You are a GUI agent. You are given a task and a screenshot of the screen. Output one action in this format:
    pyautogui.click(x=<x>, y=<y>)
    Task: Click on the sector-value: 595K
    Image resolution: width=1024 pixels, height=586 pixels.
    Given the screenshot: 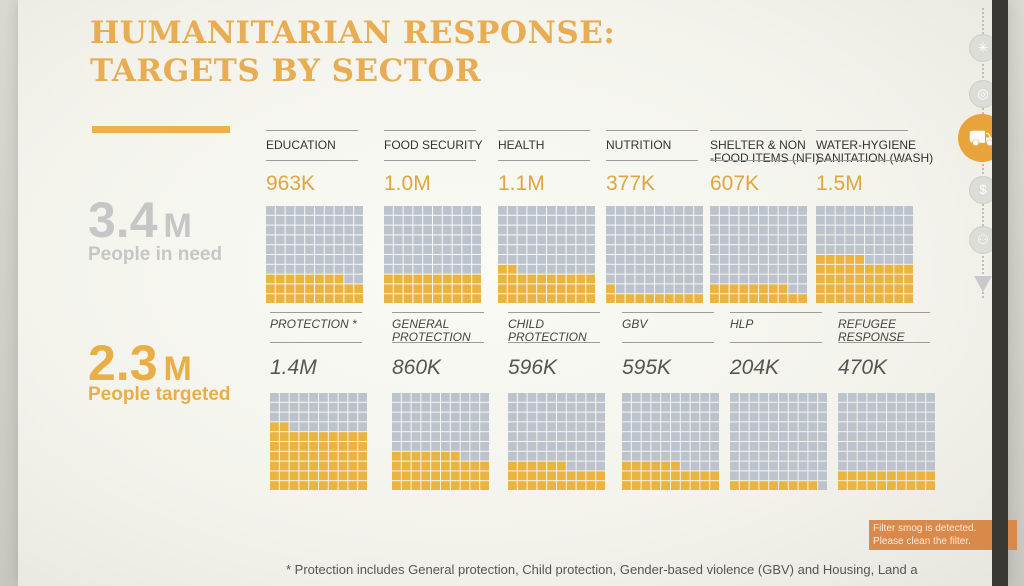 What is the action you would take?
    pyautogui.click(x=647, y=367)
    